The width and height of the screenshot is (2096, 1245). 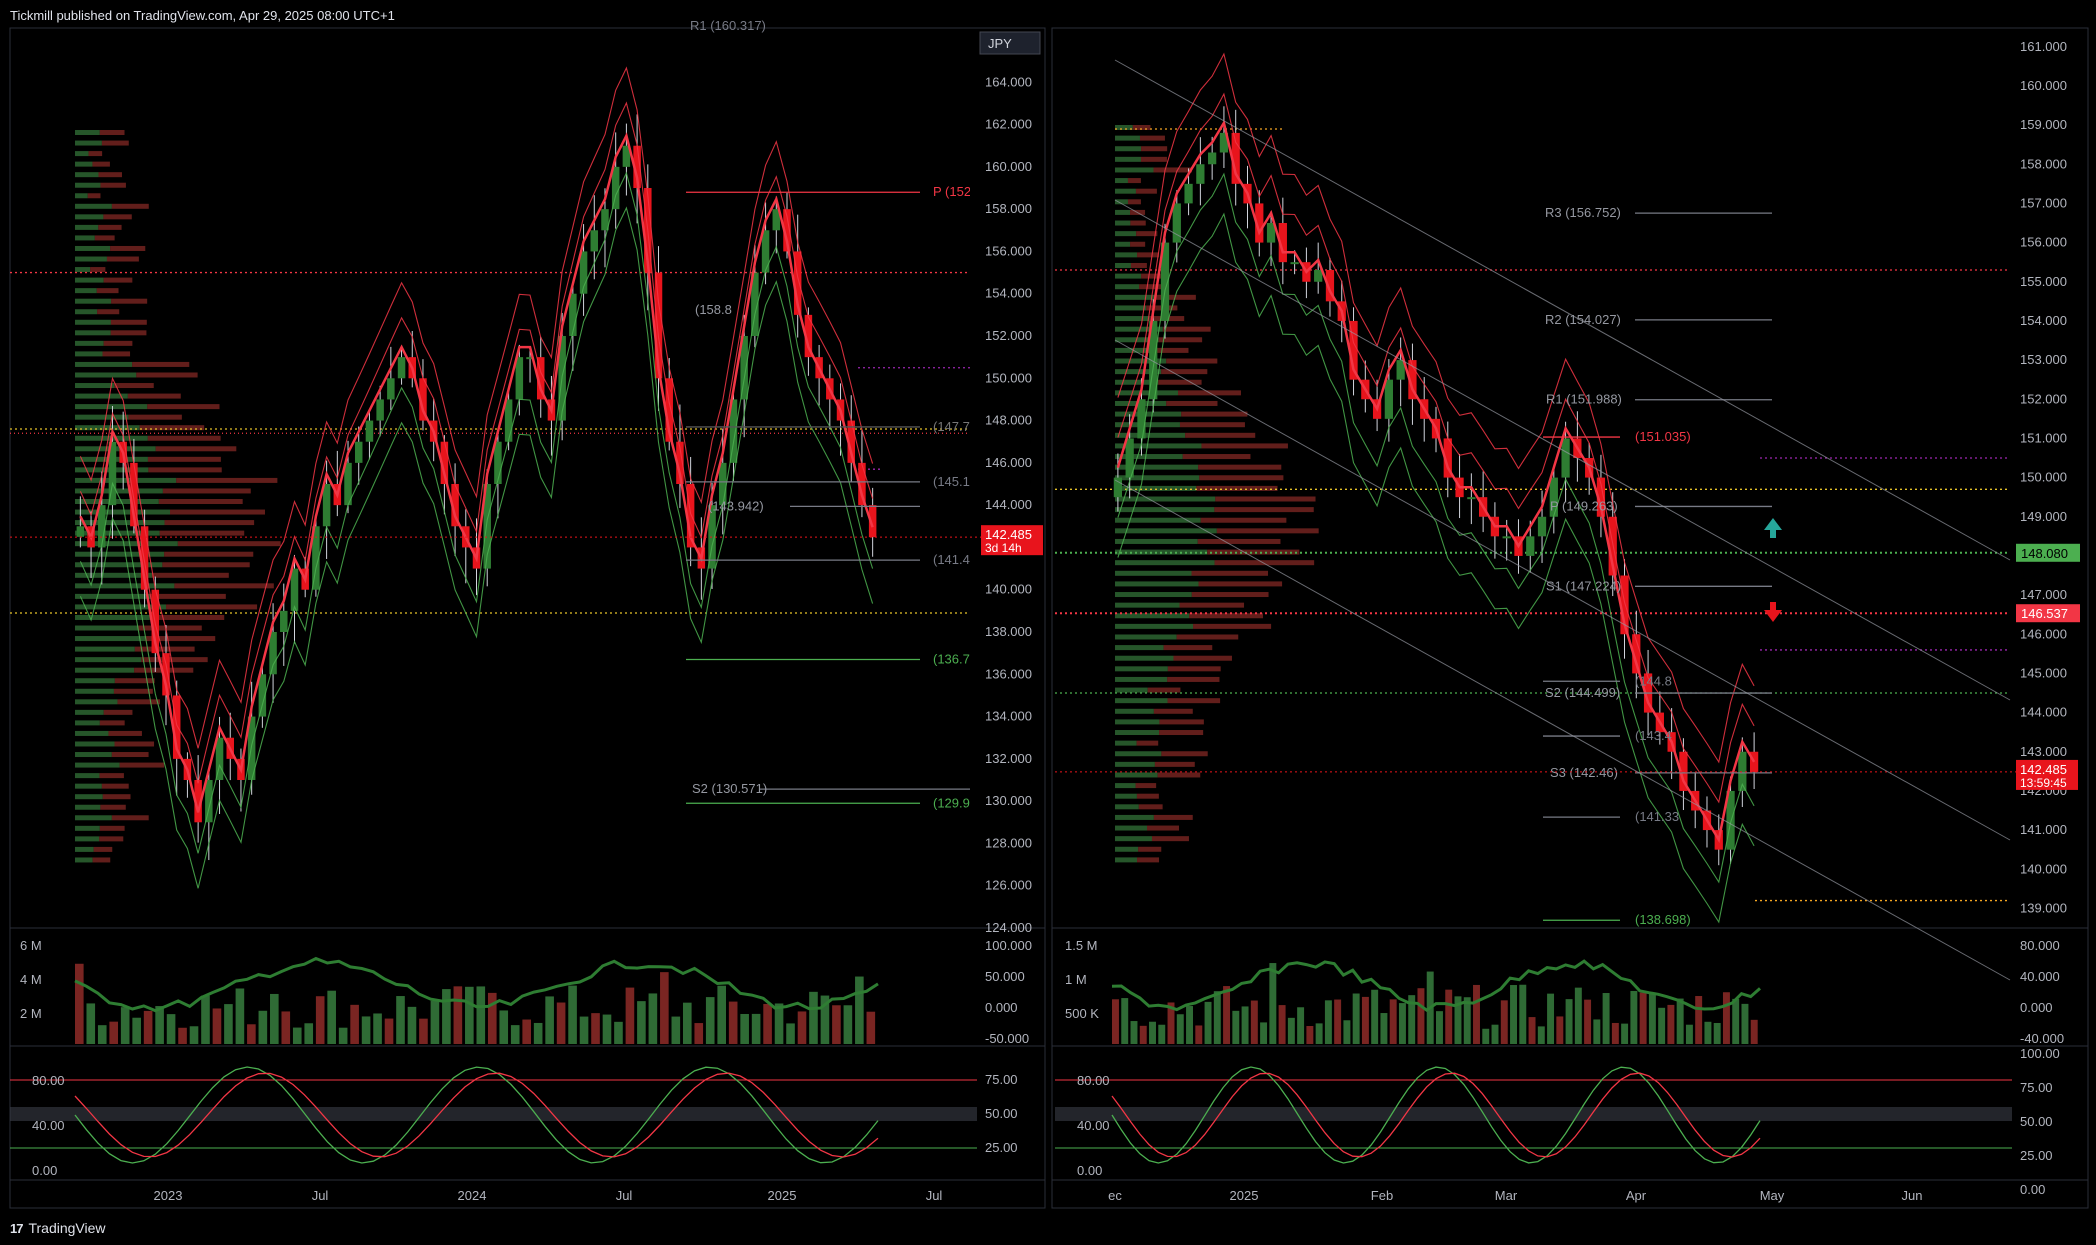 What do you see at coordinates (1008, 166) in the screenshot?
I see `y-tick-label: 160.000` at bounding box center [1008, 166].